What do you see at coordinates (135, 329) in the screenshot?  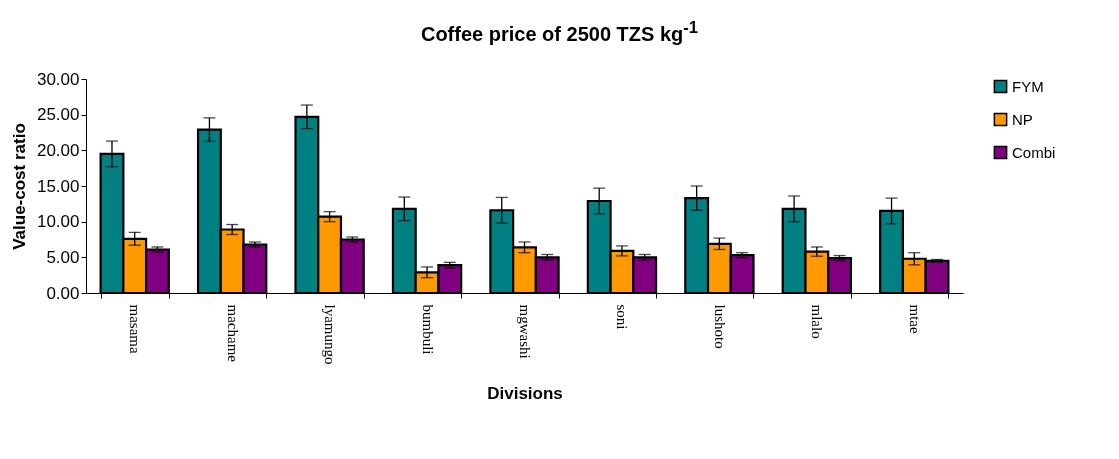 I see `x-tick-label: masama` at bounding box center [135, 329].